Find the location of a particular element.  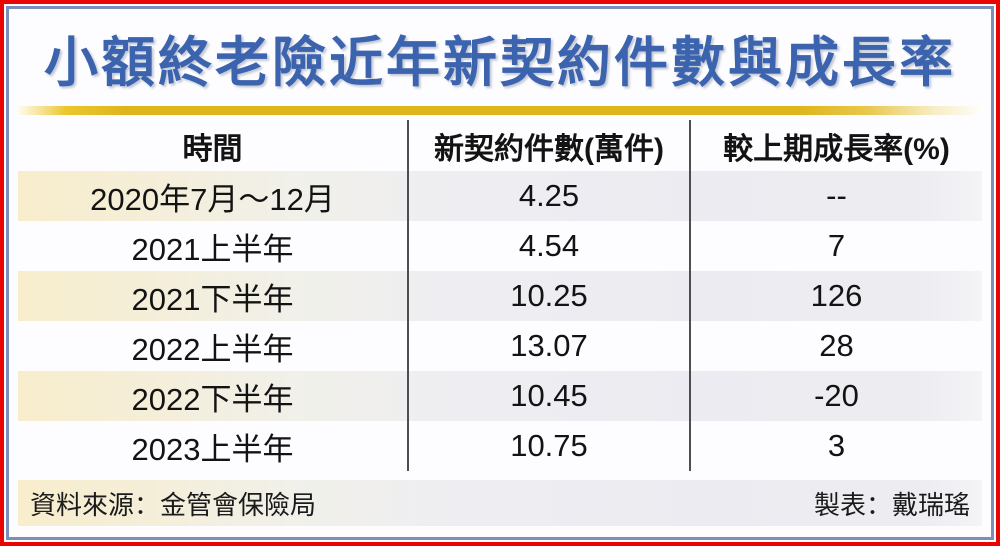

column-header-growth: 較上期成長率(%) is located at coordinates (836, 149).